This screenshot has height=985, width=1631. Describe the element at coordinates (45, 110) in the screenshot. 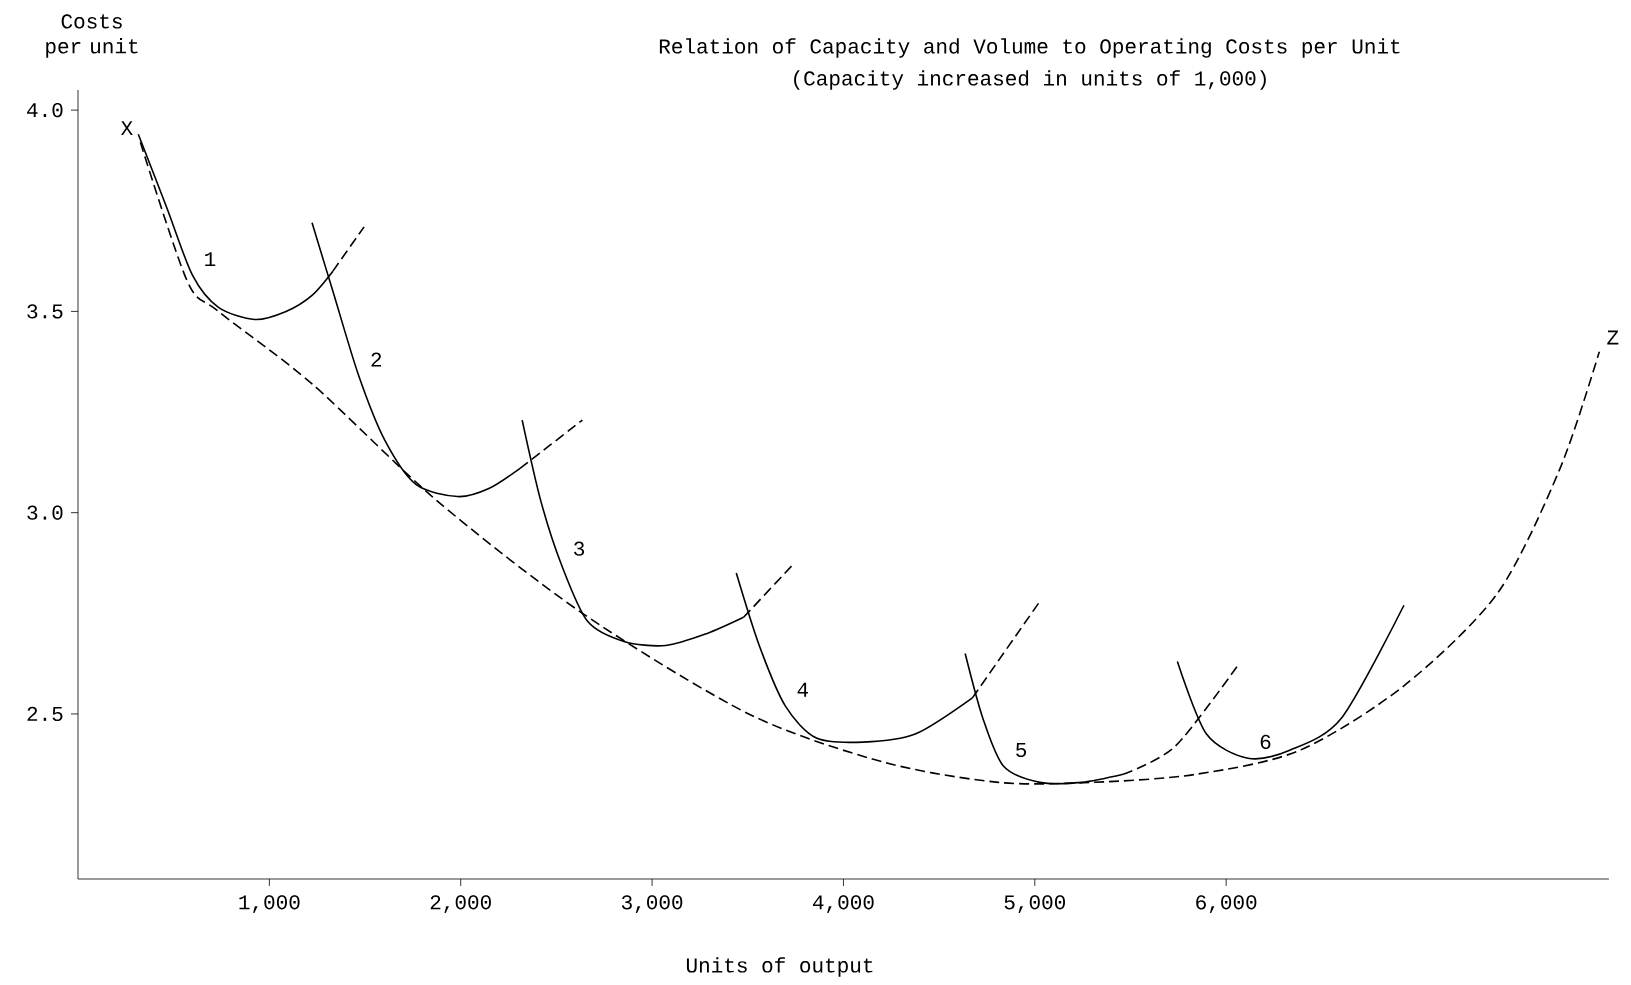

I see `y-tick-label: 4.0` at that location.